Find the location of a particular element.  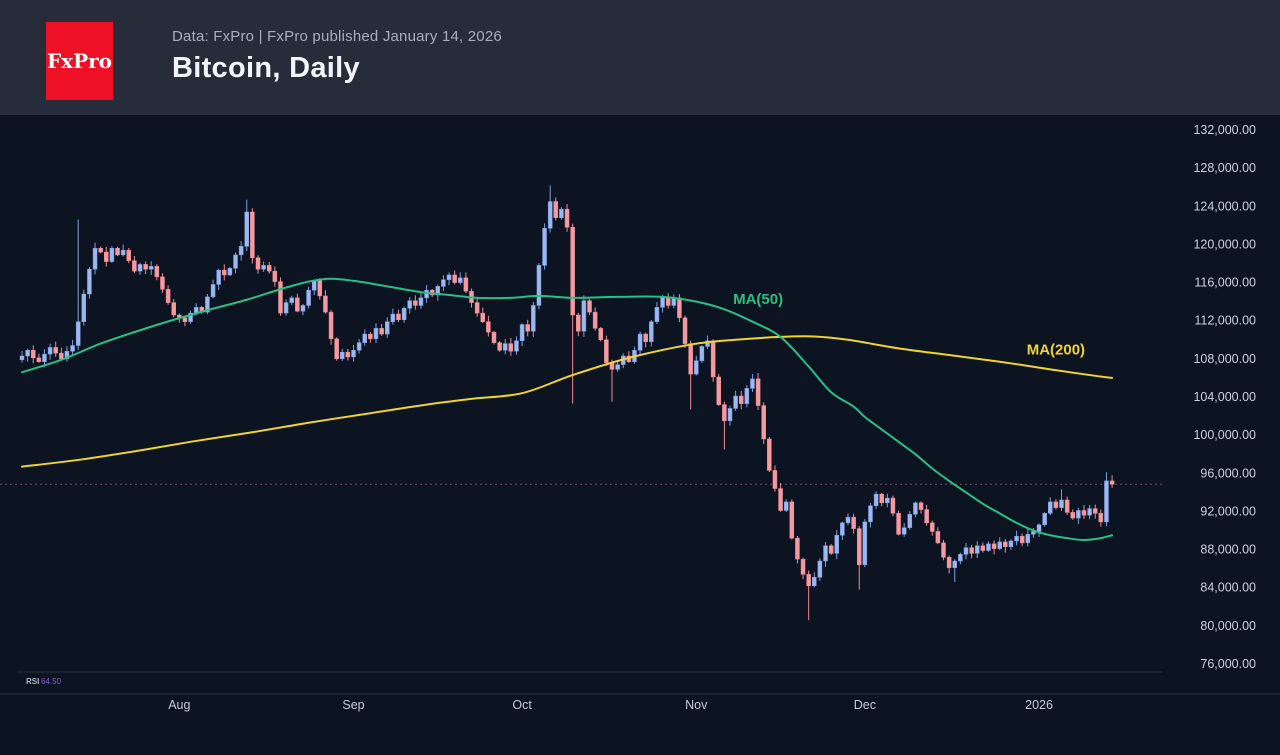

y-axis-label: 112,000.00 is located at coordinates (1225, 321).